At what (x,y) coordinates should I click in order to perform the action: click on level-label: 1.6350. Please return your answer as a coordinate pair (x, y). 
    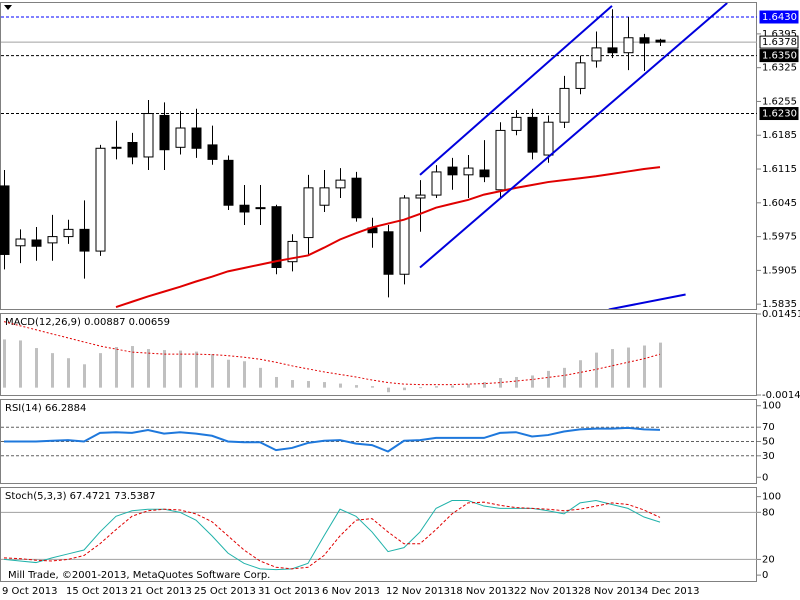
    Looking at the image, I should click on (779, 56).